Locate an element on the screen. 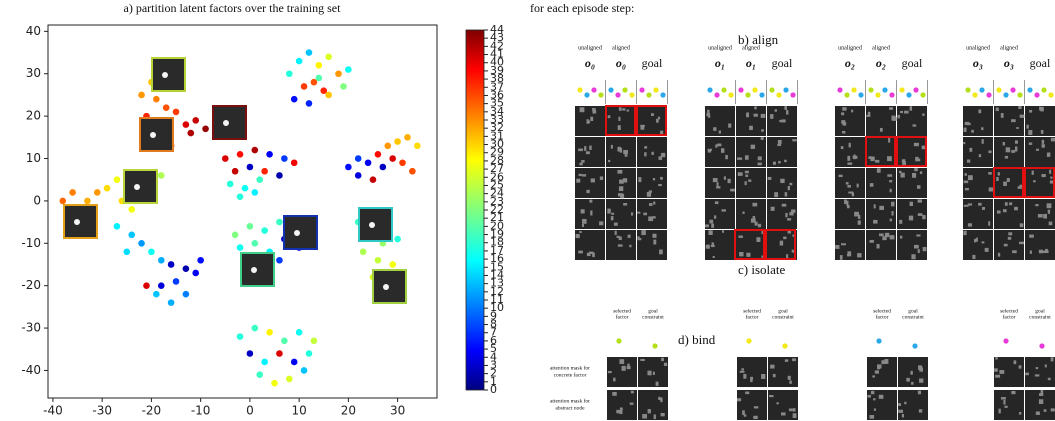 The height and width of the screenshot is (421, 1055). obs-label: o₂ is located at coordinates (850, 63).